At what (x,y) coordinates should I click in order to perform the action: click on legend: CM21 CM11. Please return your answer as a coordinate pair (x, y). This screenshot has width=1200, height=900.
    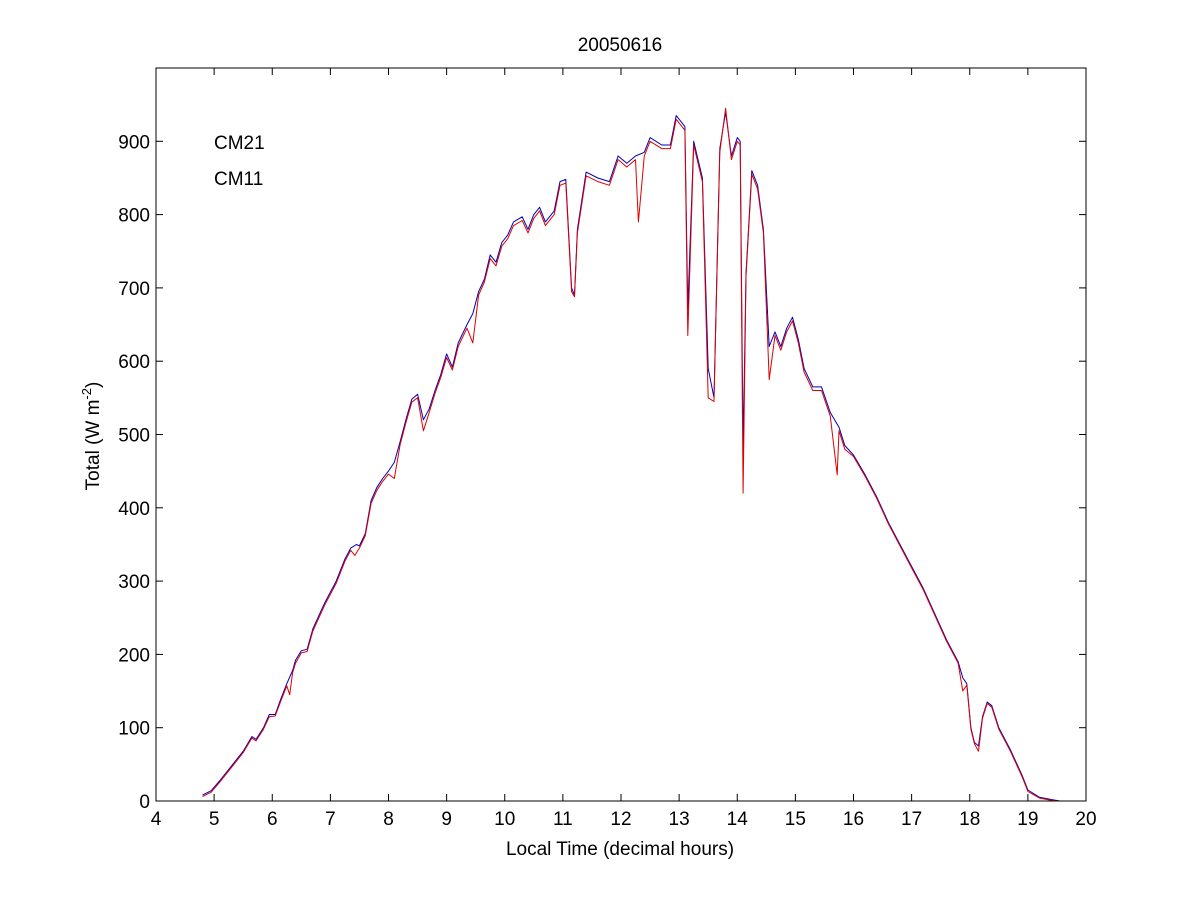
    Looking at the image, I should click on (239, 161).